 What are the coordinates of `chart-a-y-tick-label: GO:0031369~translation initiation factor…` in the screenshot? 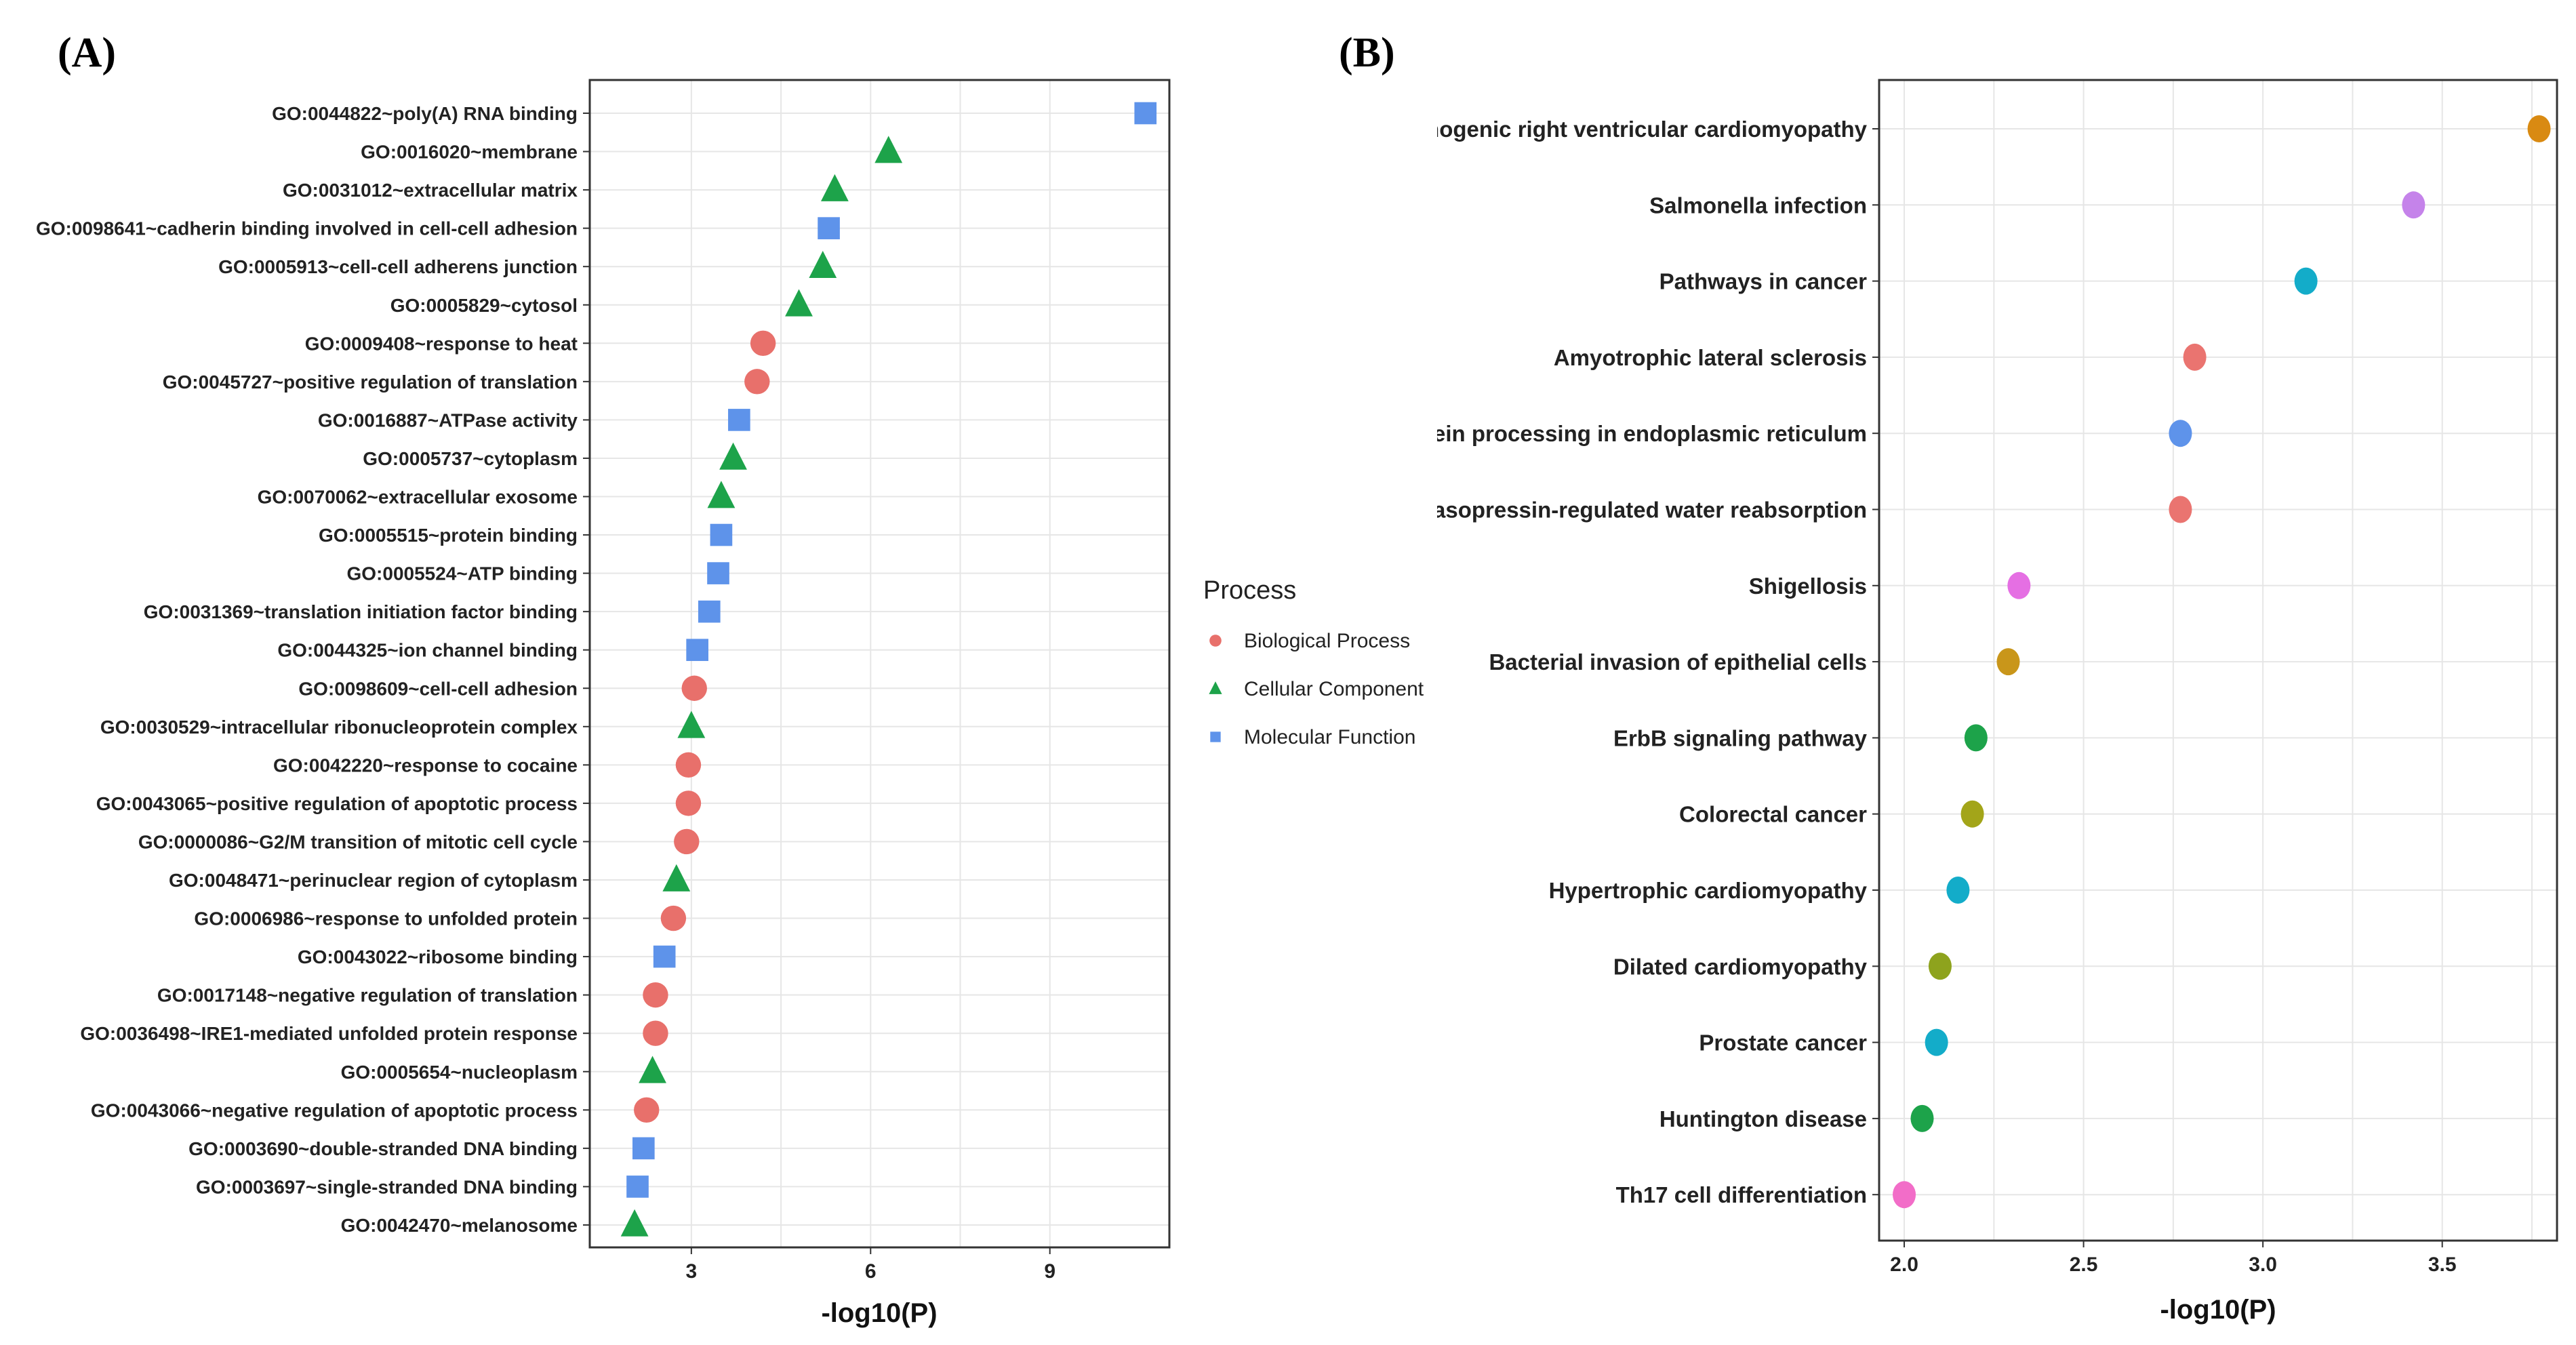 It's located at (361, 611).